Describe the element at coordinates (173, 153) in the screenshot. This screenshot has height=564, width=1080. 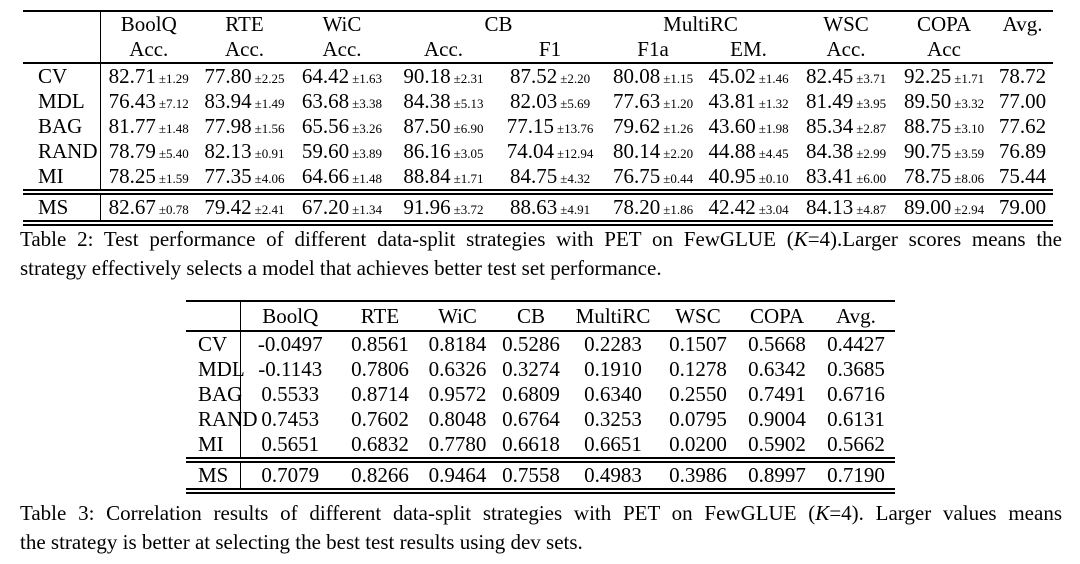
I see `cell-stddev: ±5.40` at that location.